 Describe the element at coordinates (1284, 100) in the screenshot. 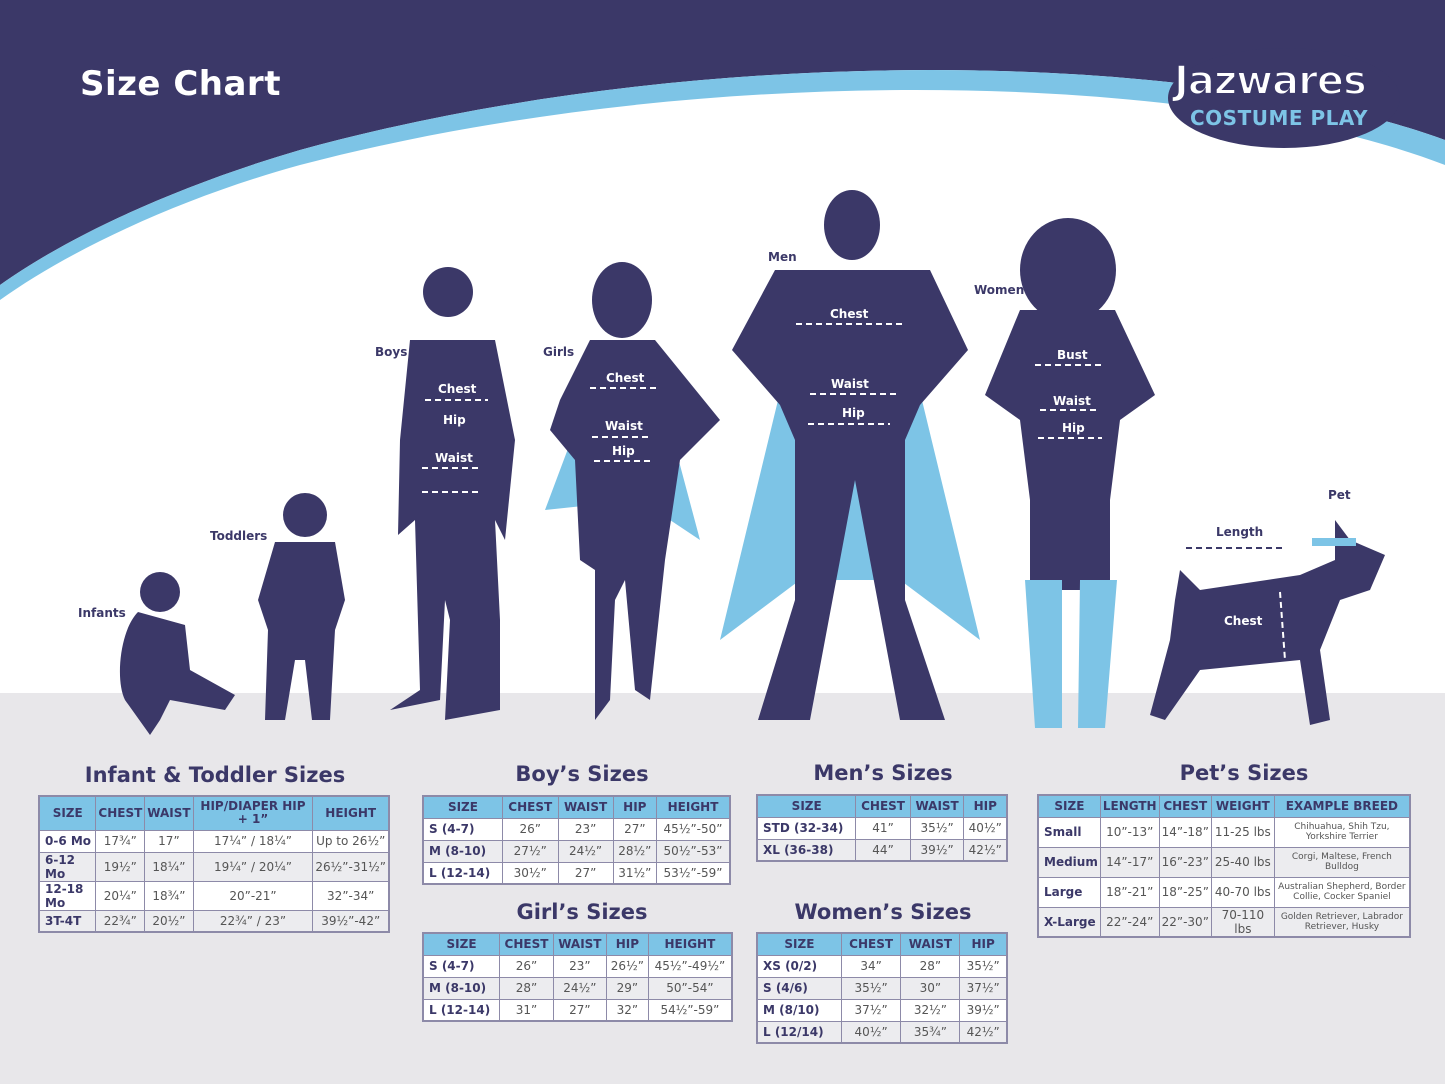

I see `jazwares-logo: Jazwares COSTUME PLAY` at that location.